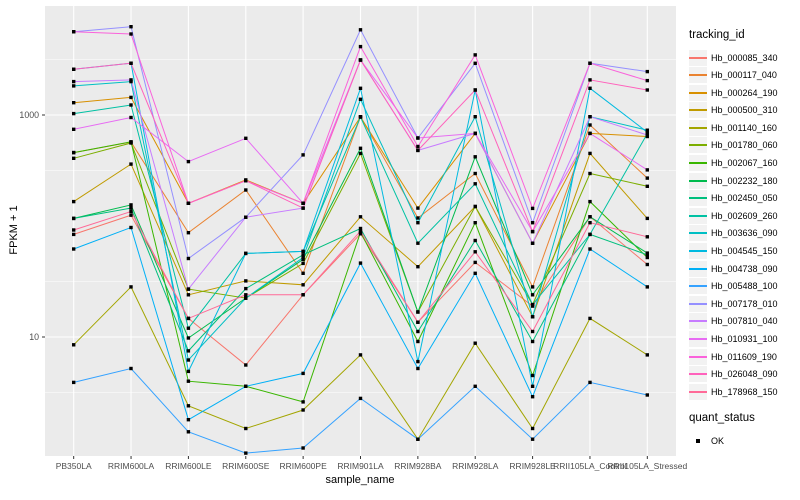  What do you see at coordinates (74, 466) in the screenshot?
I see `x-tick-label-PB350LA: PB350LA` at bounding box center [74, 466].